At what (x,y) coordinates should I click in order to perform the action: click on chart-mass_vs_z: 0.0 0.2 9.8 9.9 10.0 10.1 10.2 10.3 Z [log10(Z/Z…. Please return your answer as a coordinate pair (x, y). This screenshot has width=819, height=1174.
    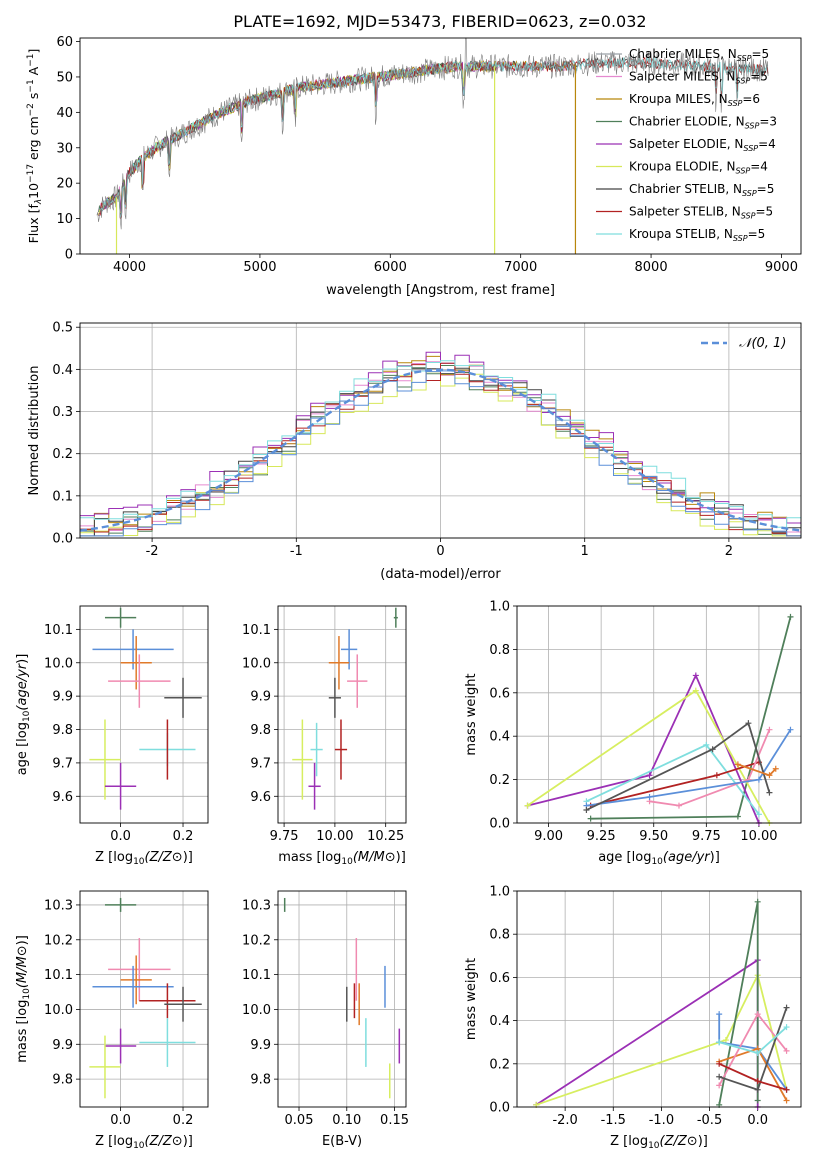
    Looking at the image, I should click on (112, 1020).